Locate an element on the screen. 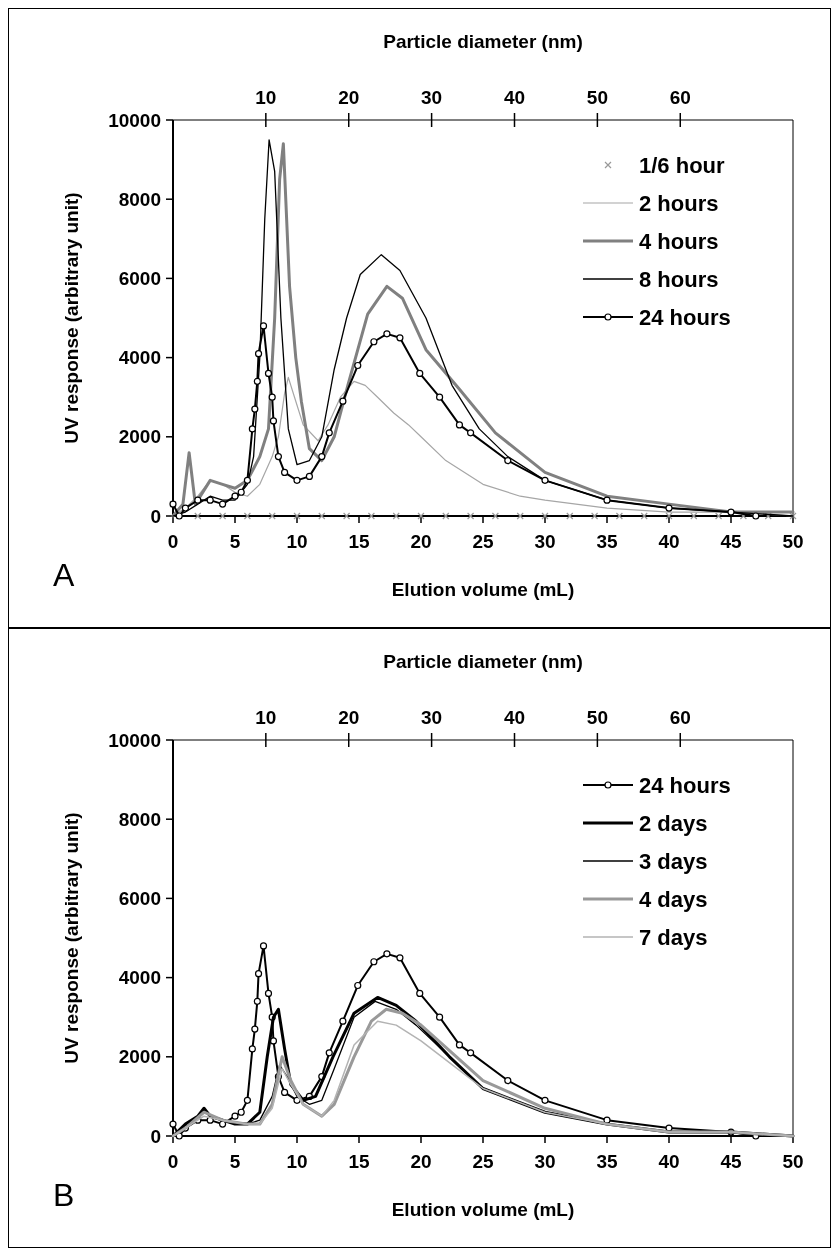 The height and width of the screenshot is (1256, 839). text: A is located at coordinates (64, 575).